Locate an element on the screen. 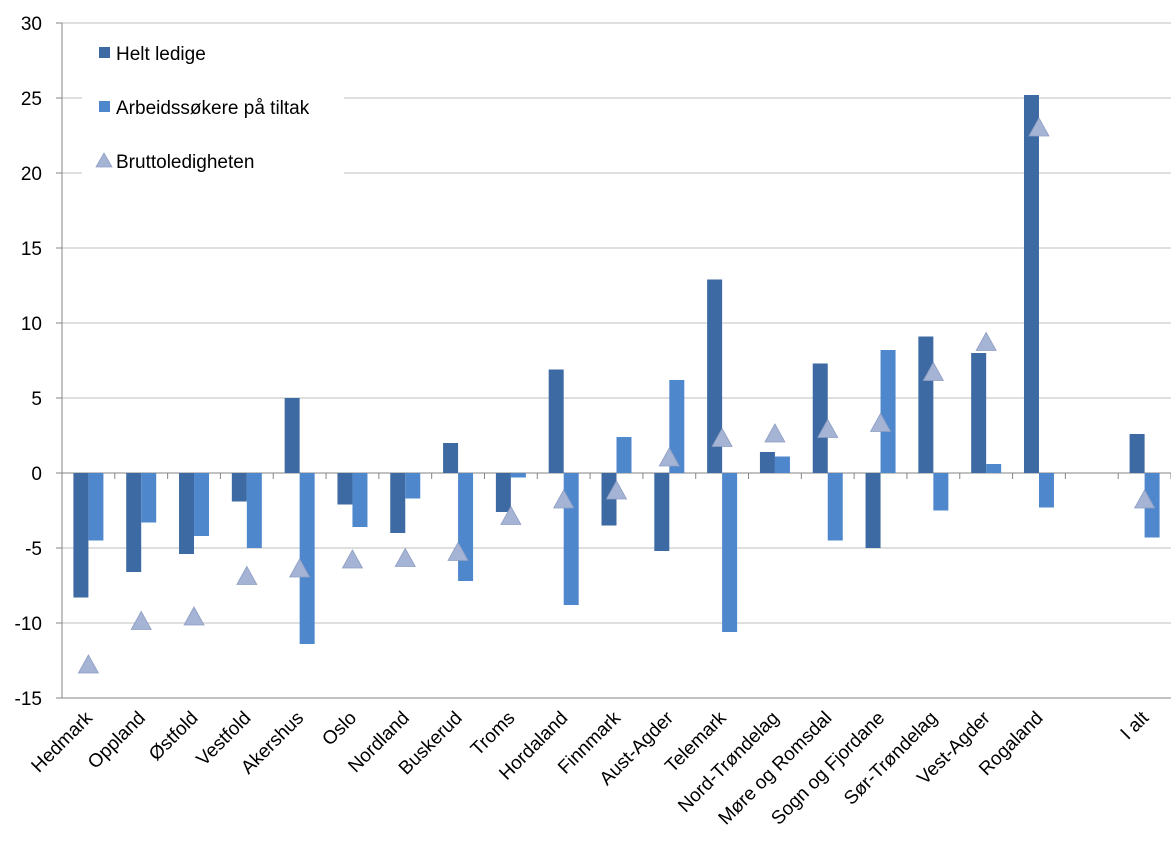 This screenshot has height=855, width=1171. marker-bruttoledigheten-sogn-og-fjordane is located at coordinates (880, 422).